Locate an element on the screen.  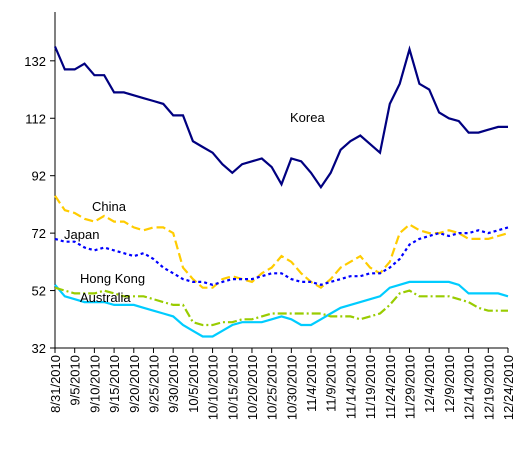
x-tick-label: 12/19/2010 is located at coordinates (488, 387).